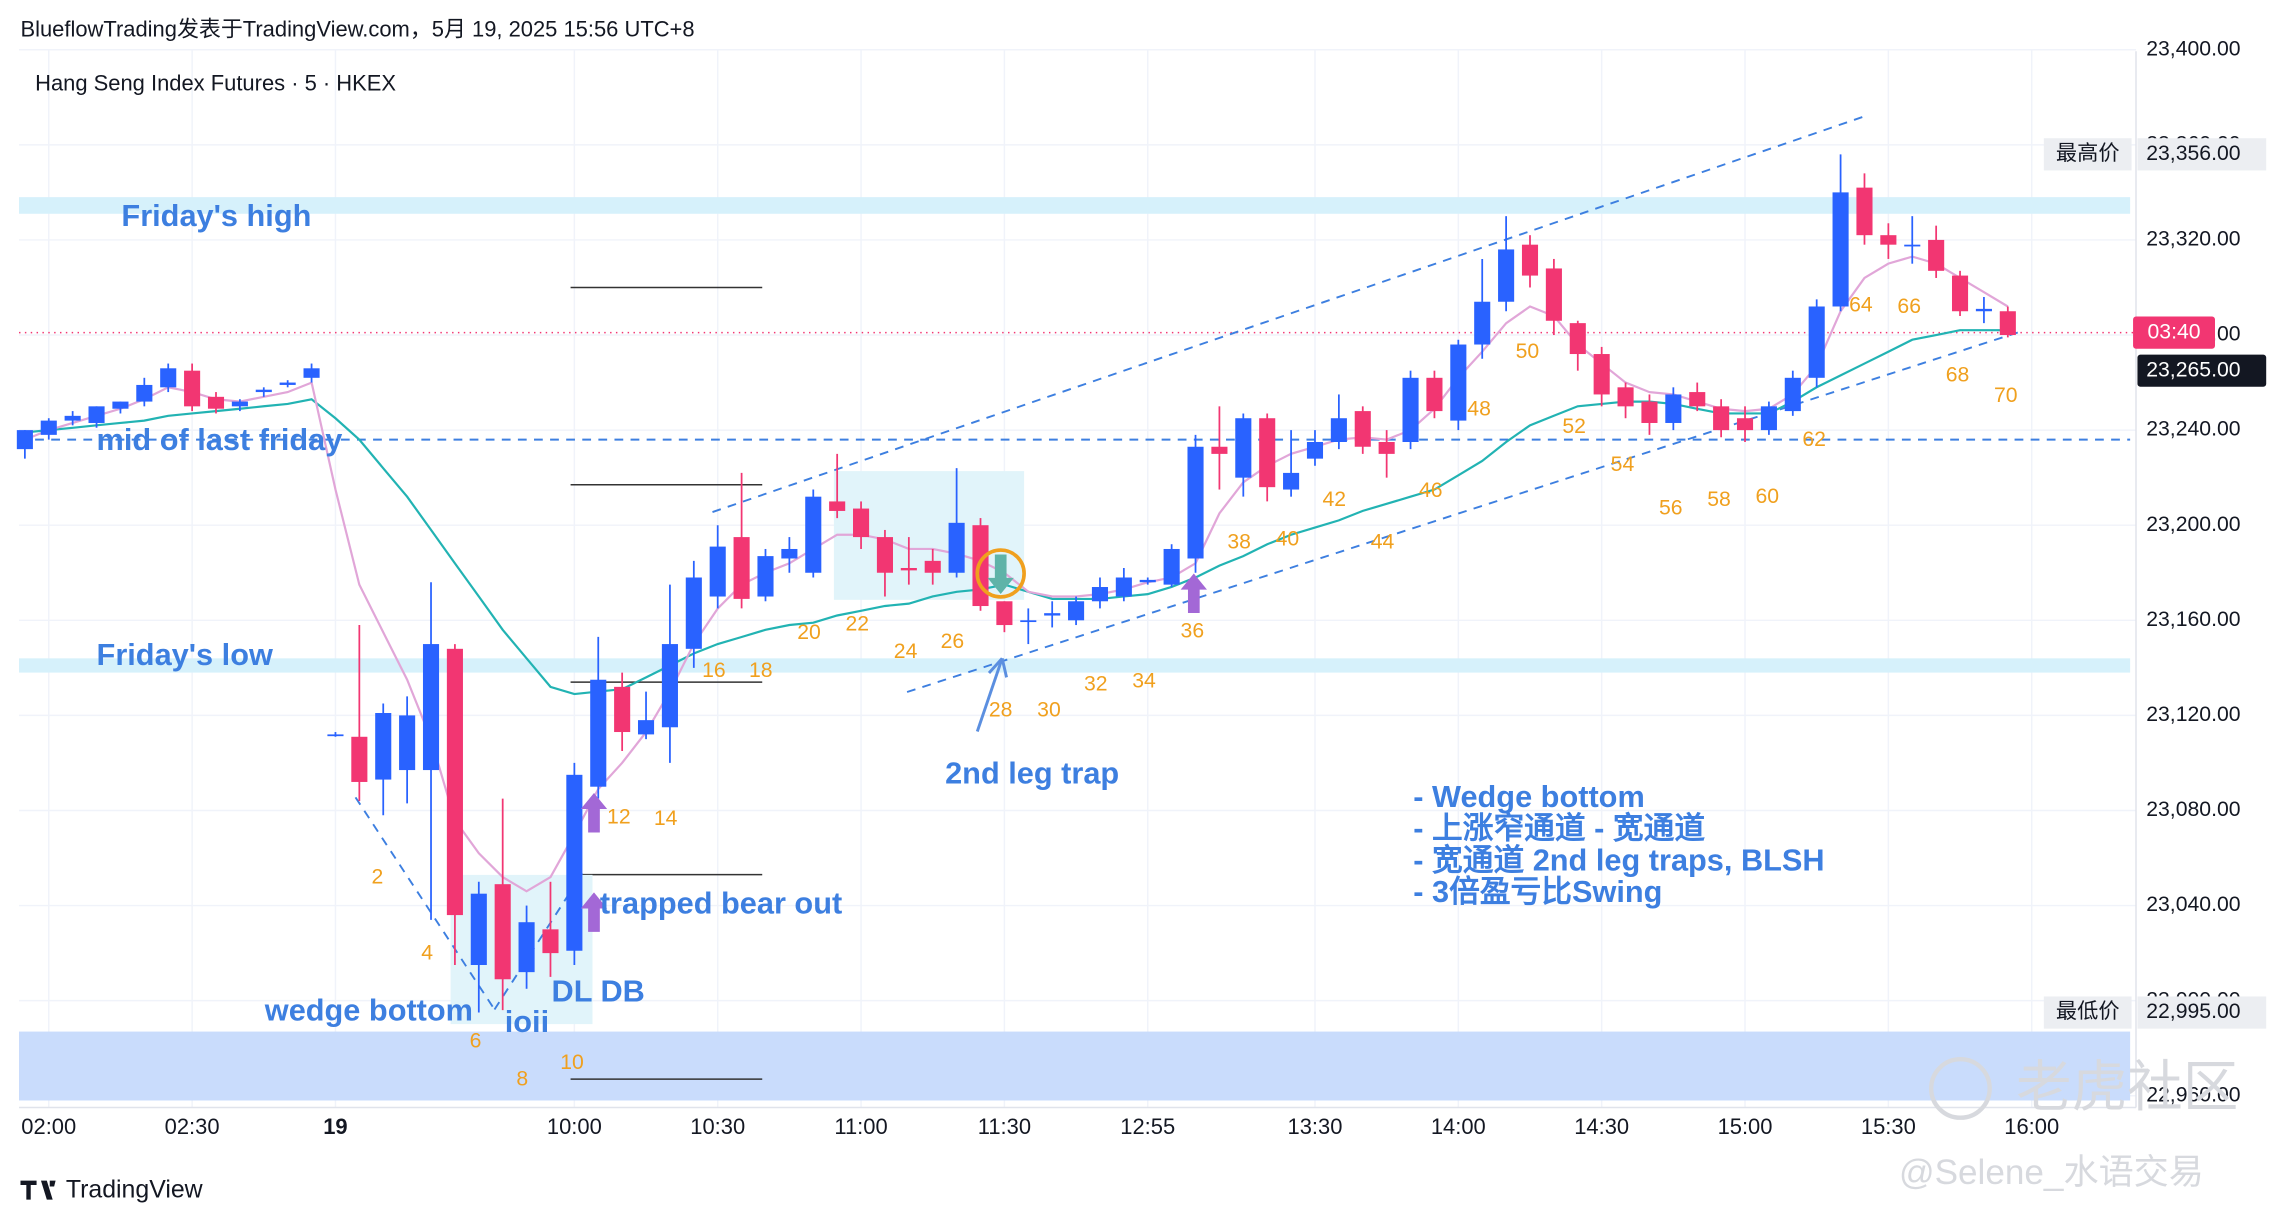 The height and width of the screenshot is (1226, 2294). Describe the element at coordinates (1096, 683) in the screenshot. I see `bar-count: 32` at that location.